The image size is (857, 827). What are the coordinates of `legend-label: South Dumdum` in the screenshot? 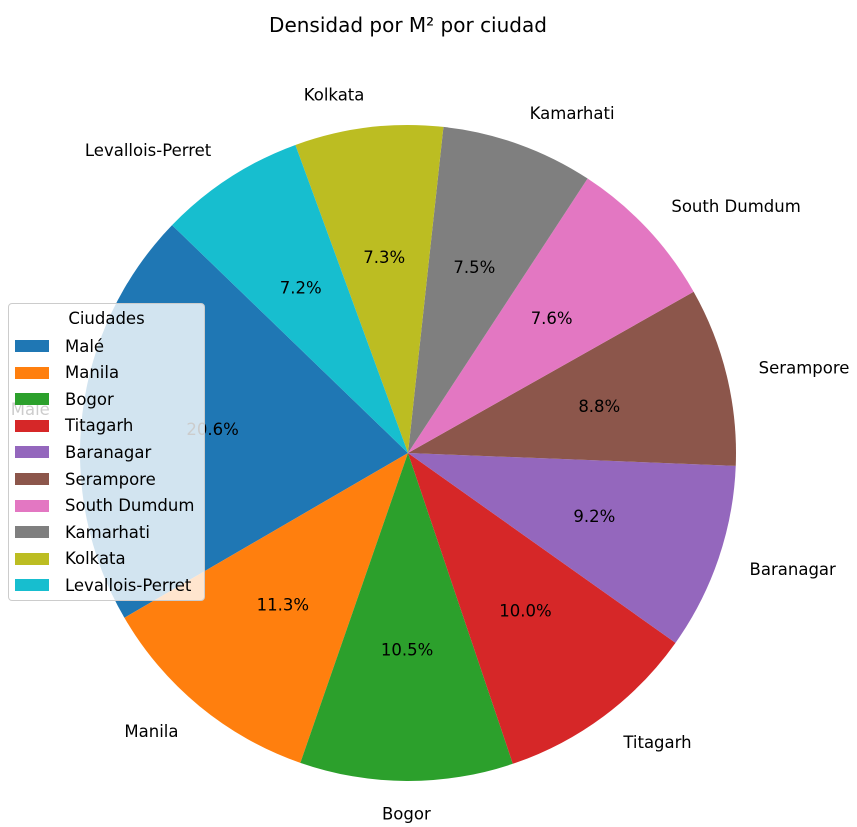 It's located at (130, 506).